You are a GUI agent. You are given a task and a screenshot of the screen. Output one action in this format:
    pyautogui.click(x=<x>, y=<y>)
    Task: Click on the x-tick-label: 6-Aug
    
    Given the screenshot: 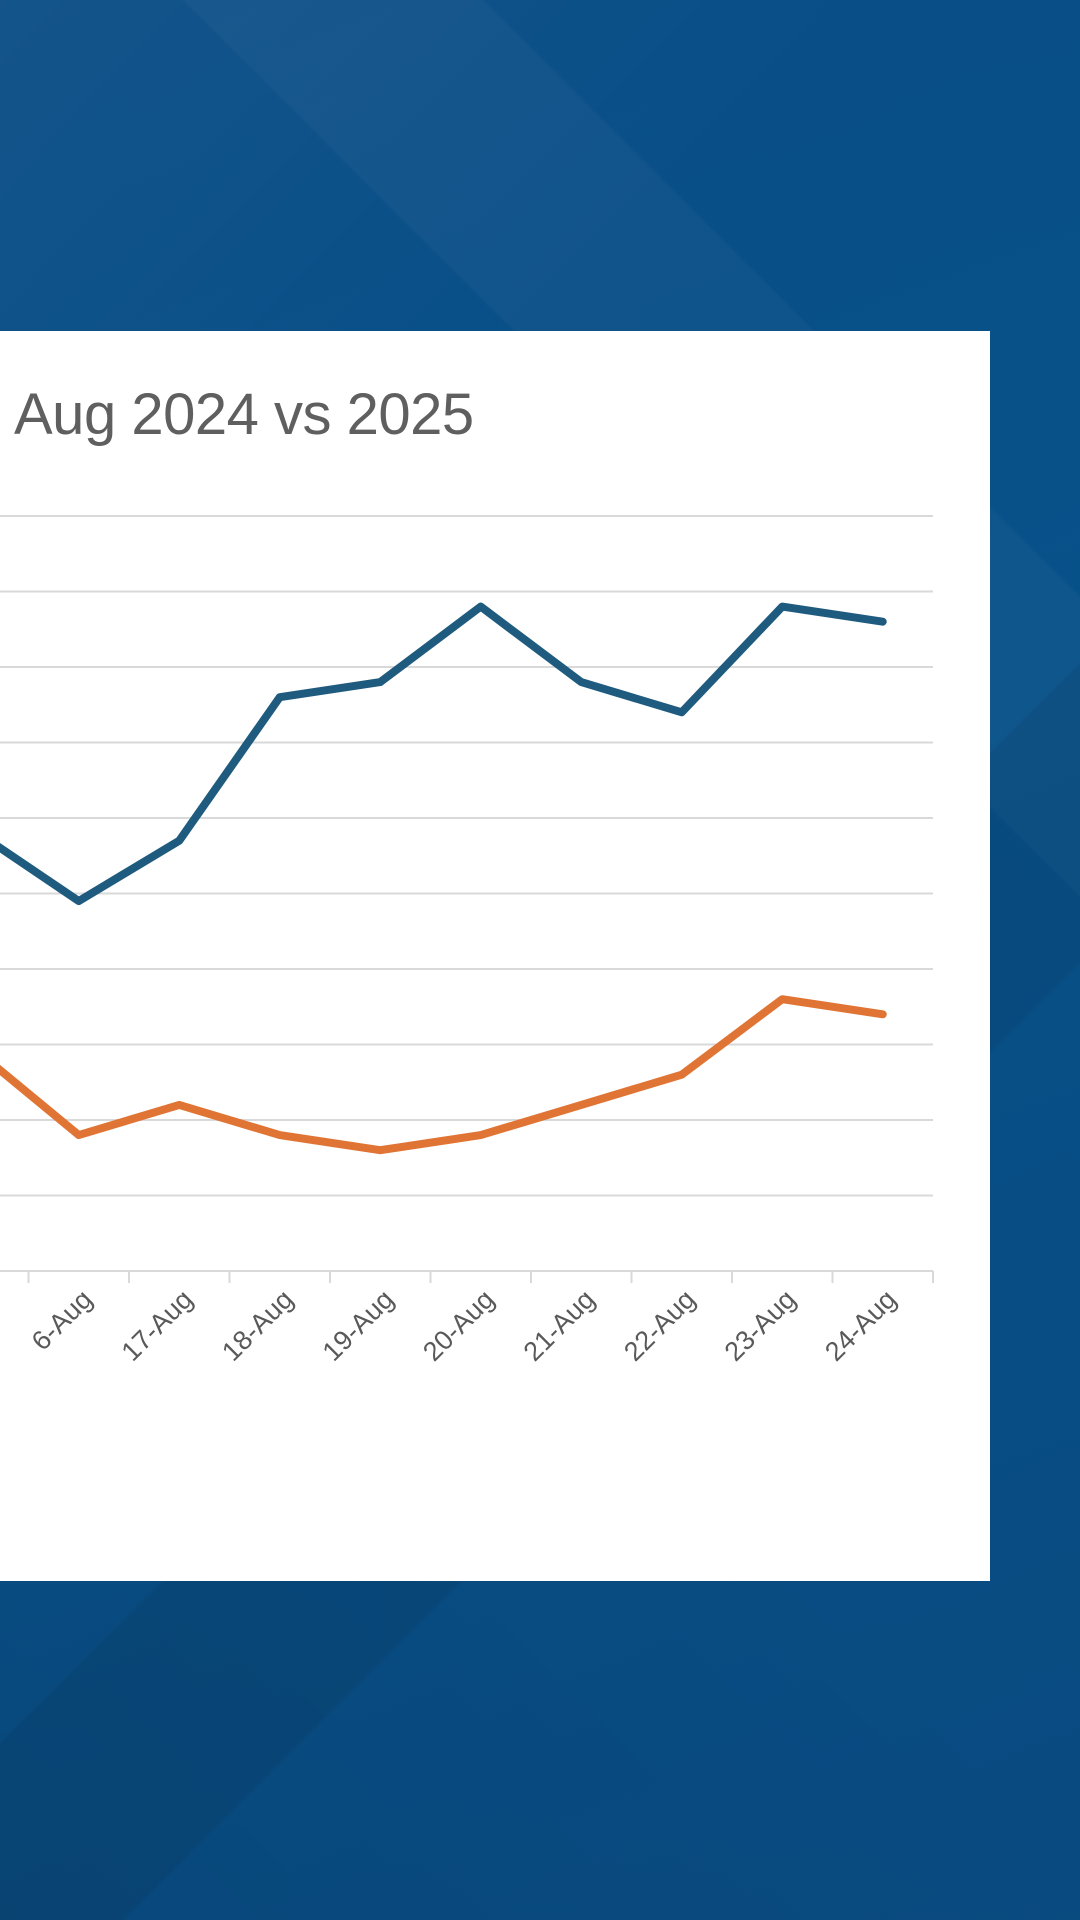 What is the action you would take?
    pyautogui.click(x=62, y=1320)
    